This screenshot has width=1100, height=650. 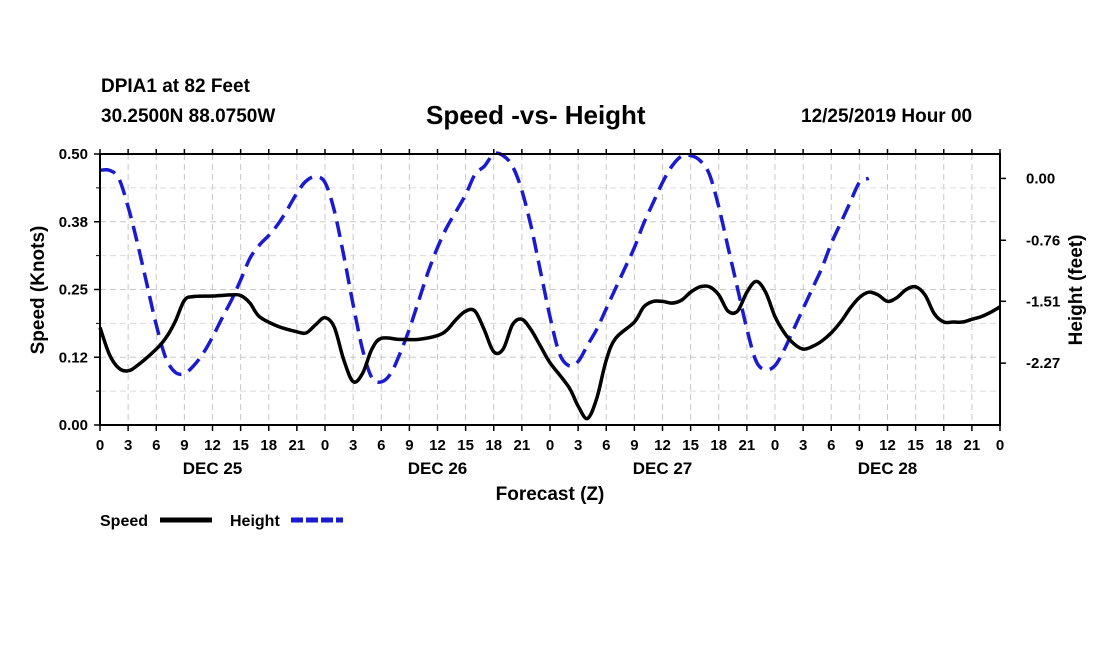 I want to click on chart-title: Speed -vs- Height, so click(x=536, y=115).